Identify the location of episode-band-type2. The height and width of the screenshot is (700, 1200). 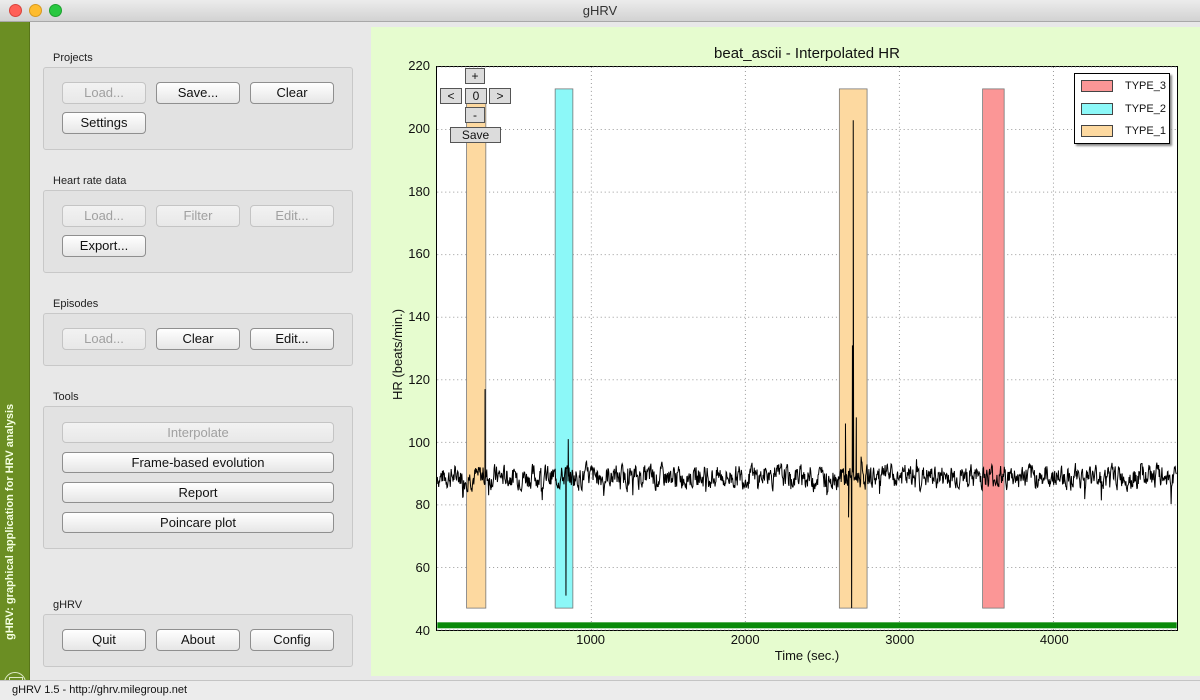
(564, 348).